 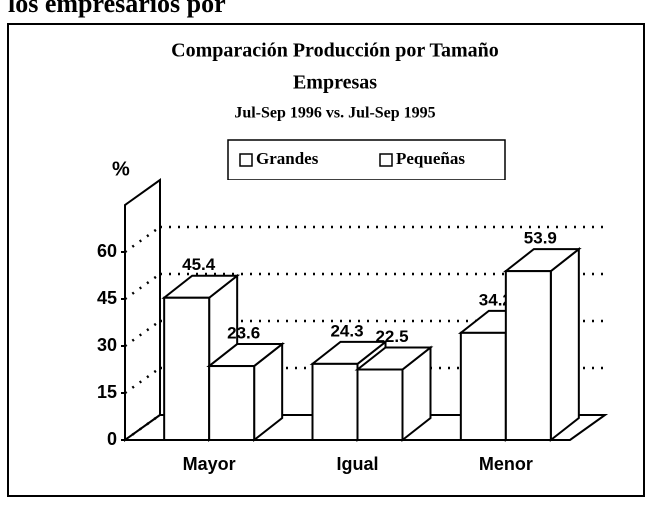 I want to click on value-label: 45.4, so click(x=199, y=264).